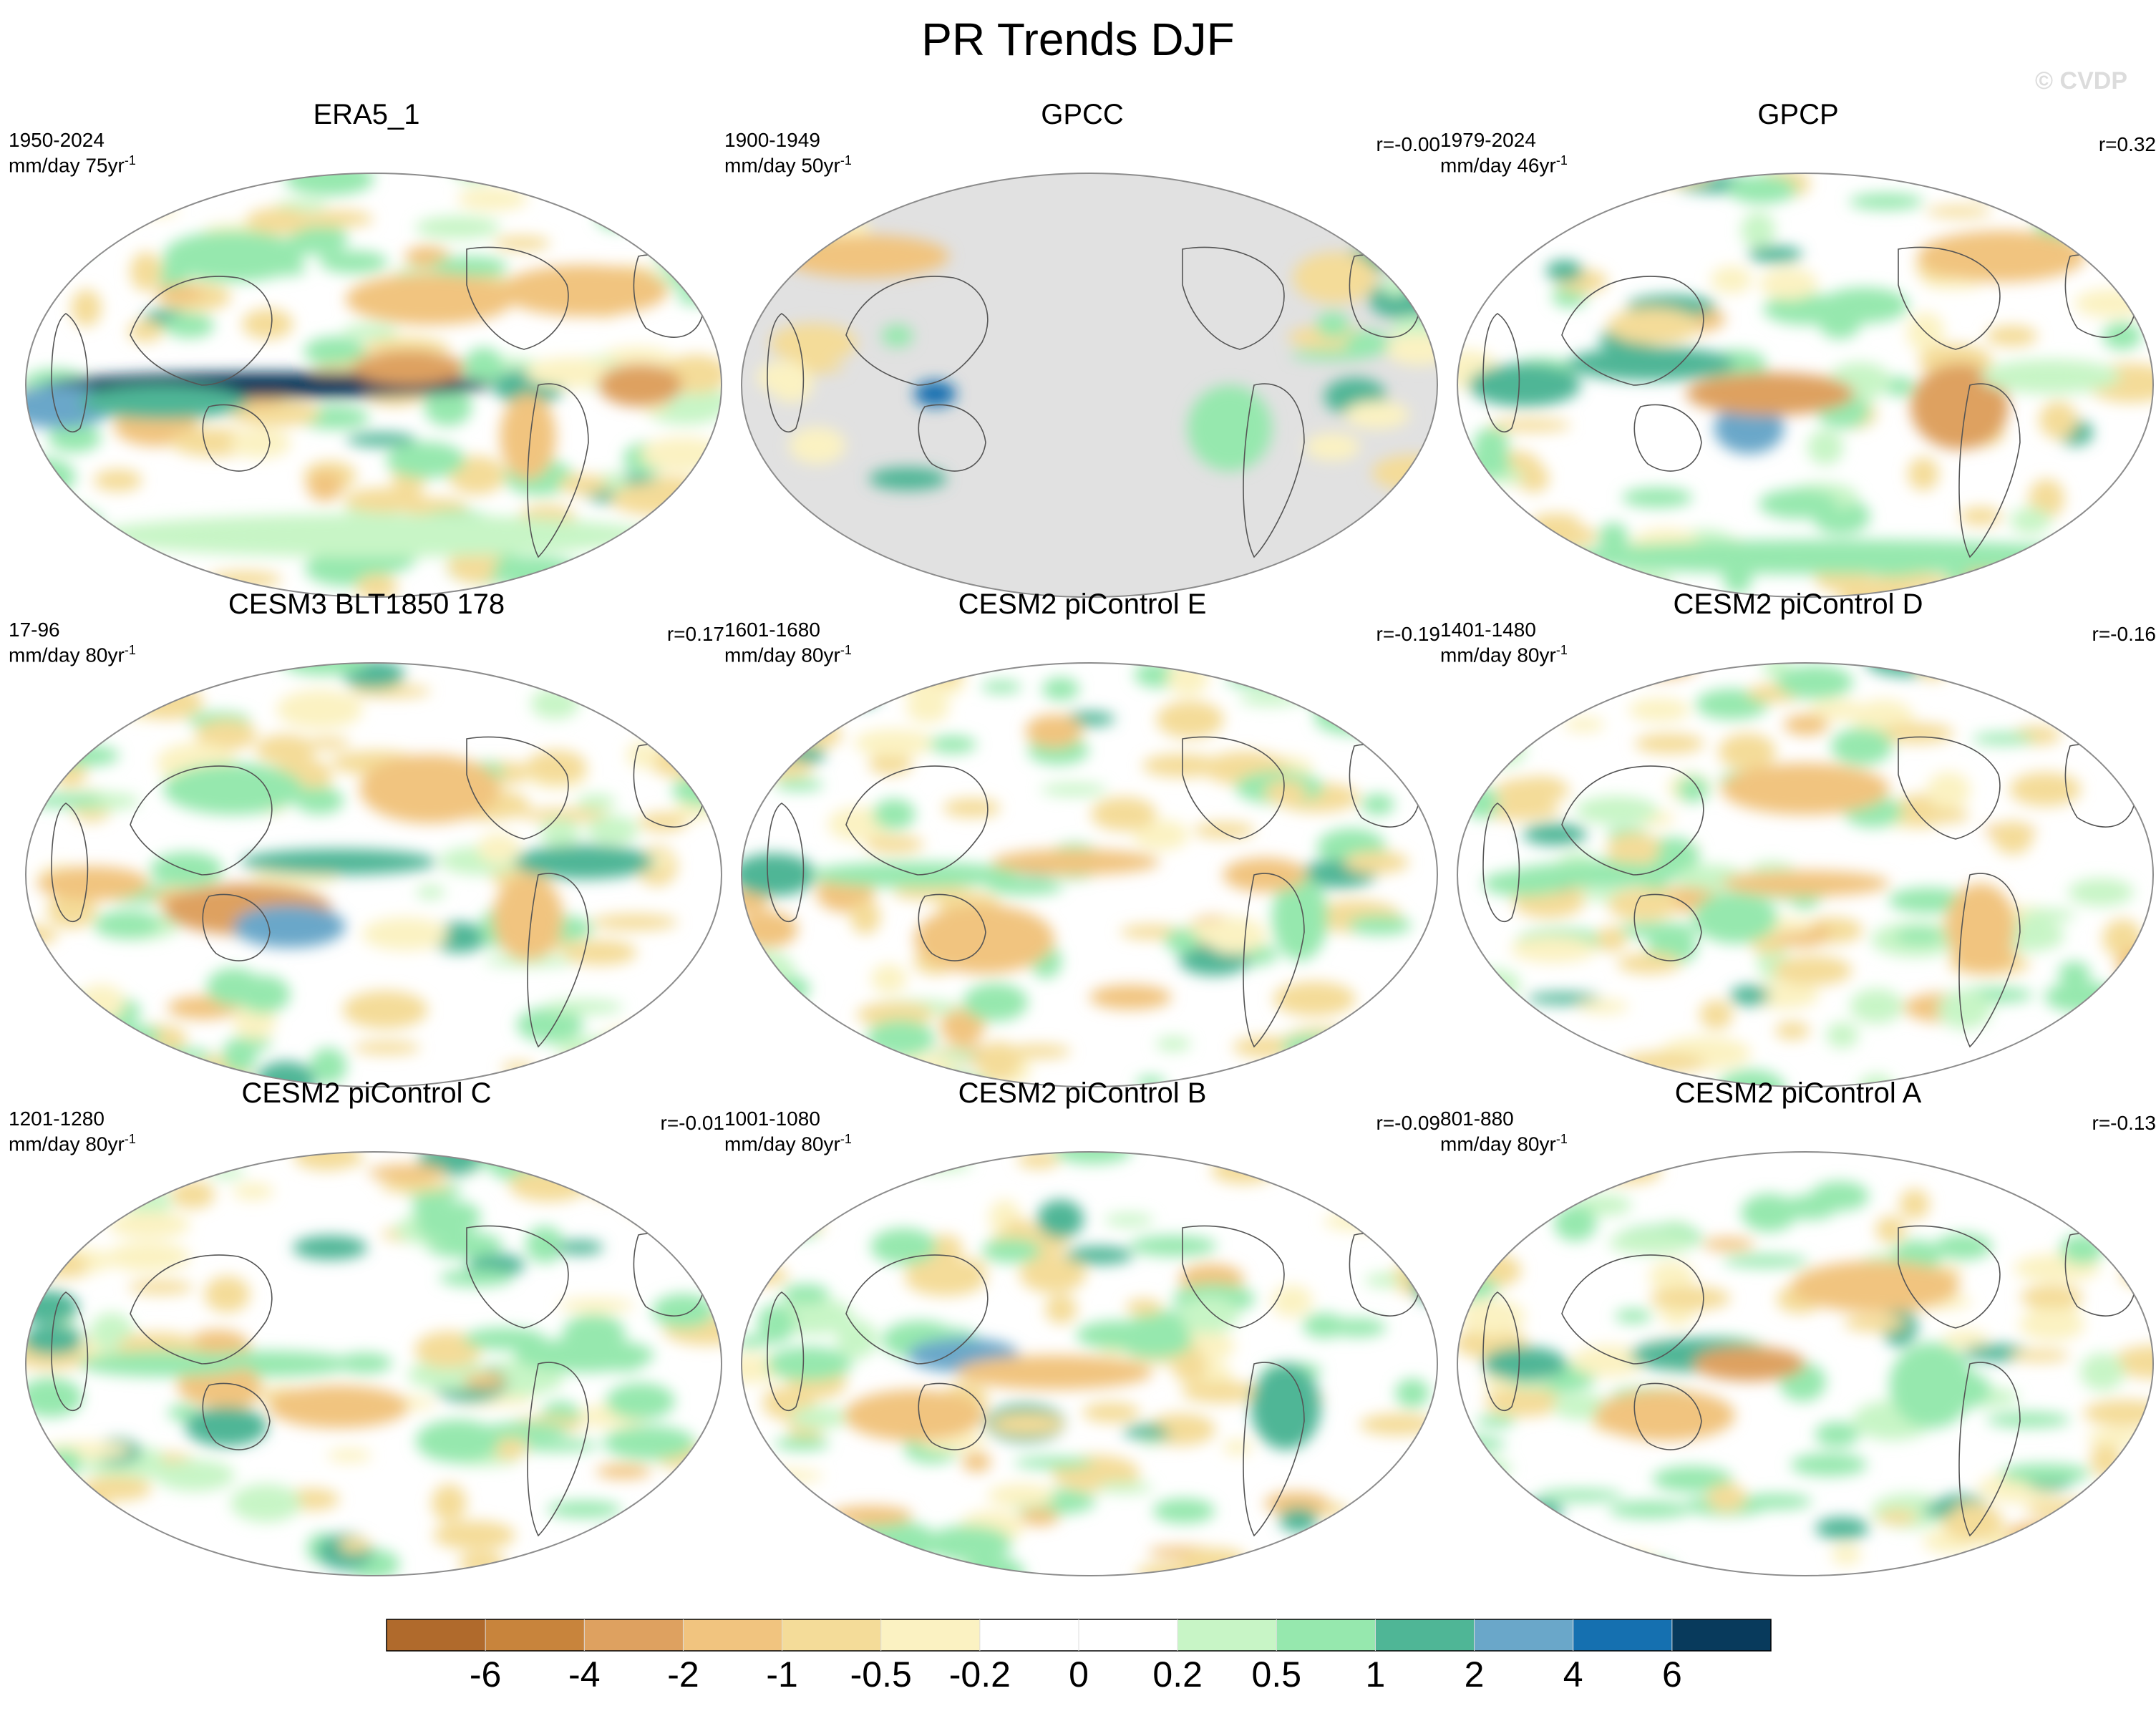 The width and height of the screenshot is (2156, 1711). What do you see at coordinates (1079, 1635) in the screenshot?
I see `colorbar-frame` at bounding box center [1079, 1635].